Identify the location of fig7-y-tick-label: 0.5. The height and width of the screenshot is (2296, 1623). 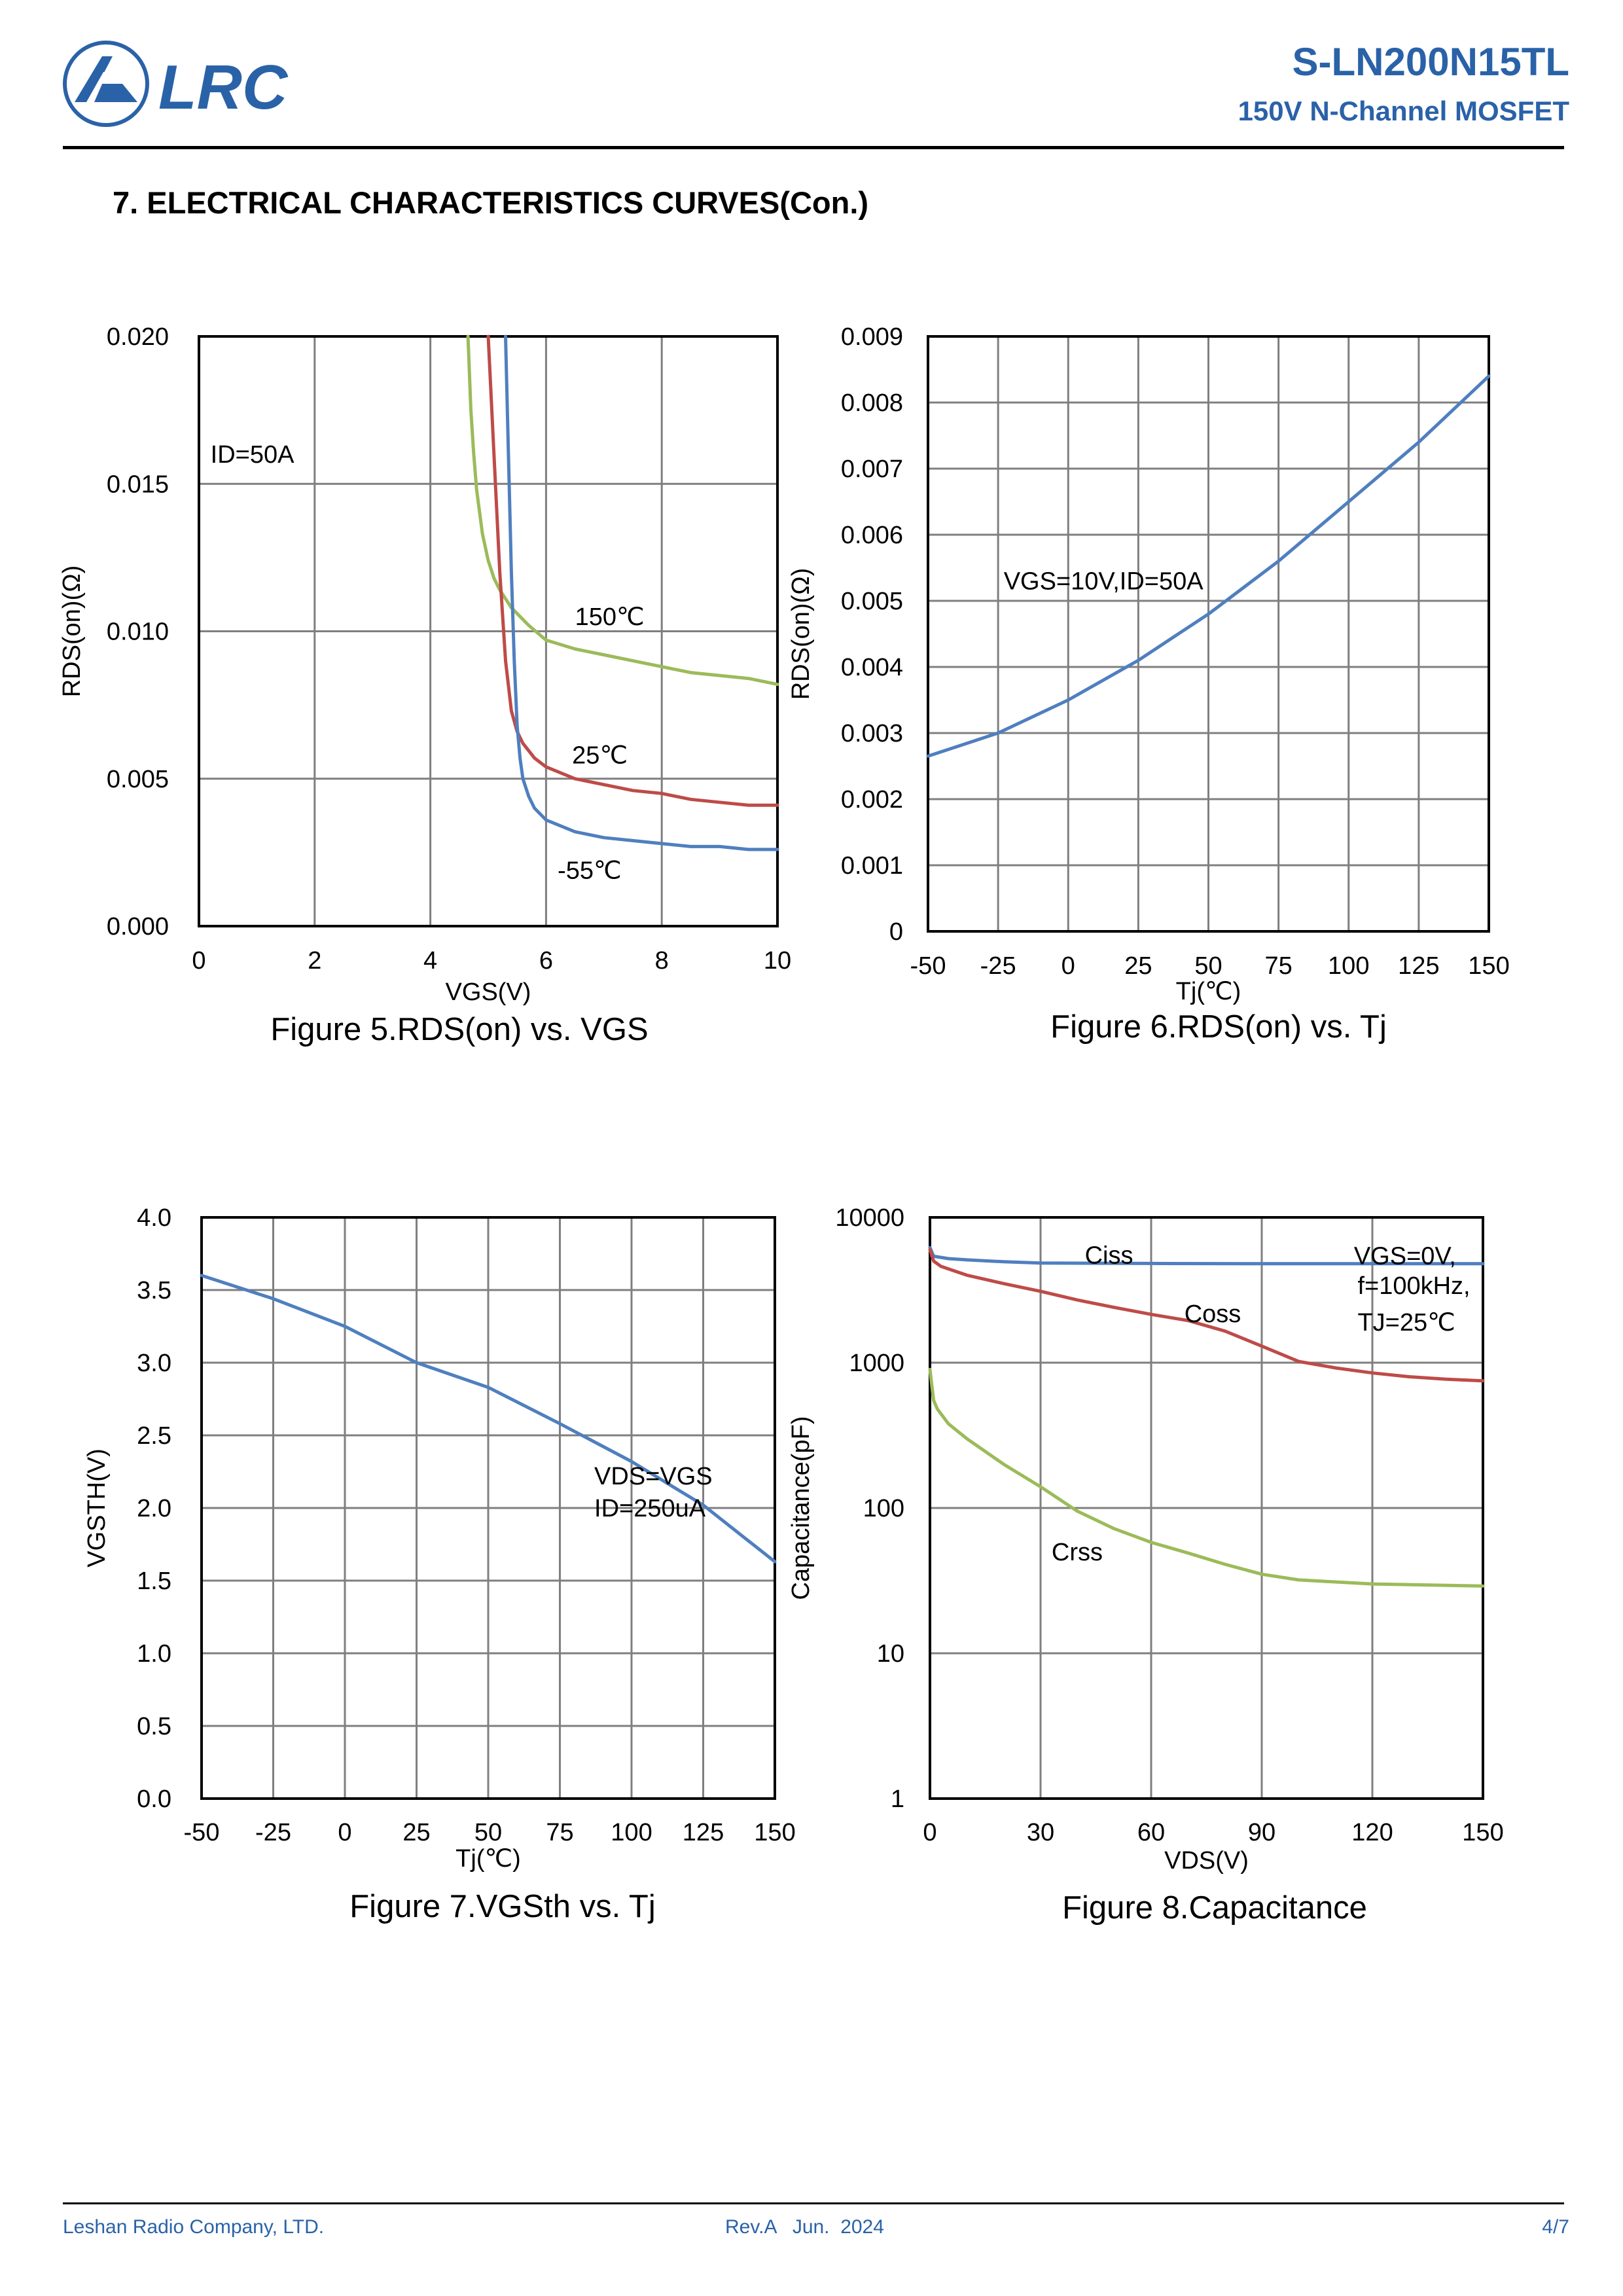
(154, 1726).